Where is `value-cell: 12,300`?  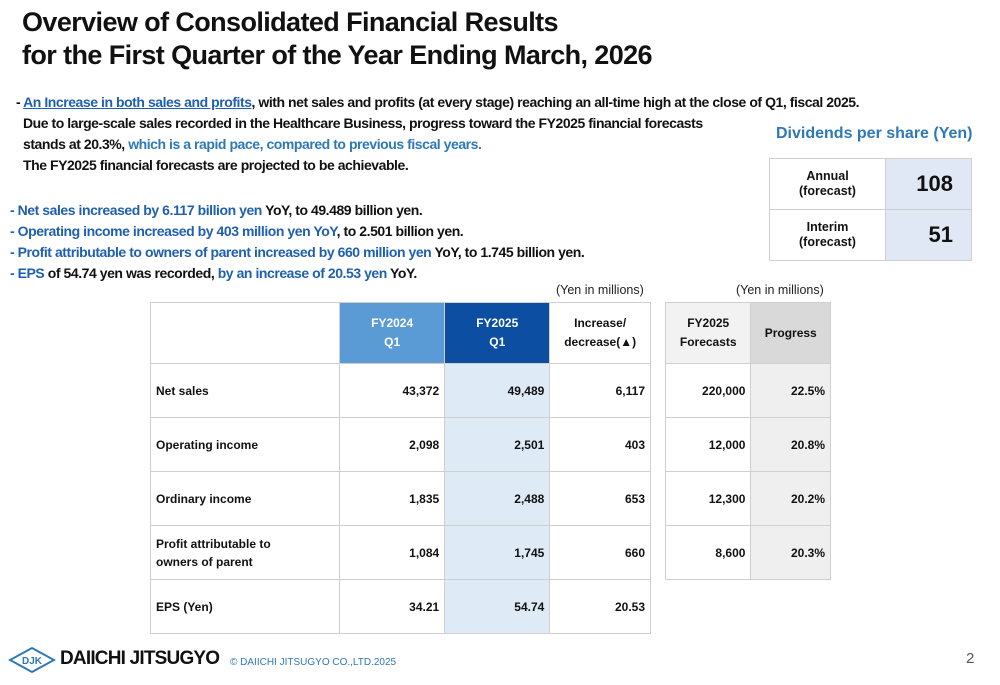
value-cell: 12,300 is located at coordinates (708, 498).